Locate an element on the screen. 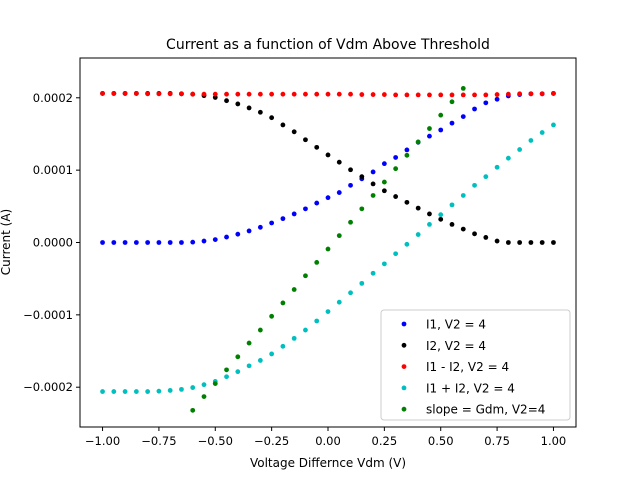 Image resolution: width=640 pixels, height=480 pixels. x-tick-label: −1.00 is located at coordinates (102, 441).